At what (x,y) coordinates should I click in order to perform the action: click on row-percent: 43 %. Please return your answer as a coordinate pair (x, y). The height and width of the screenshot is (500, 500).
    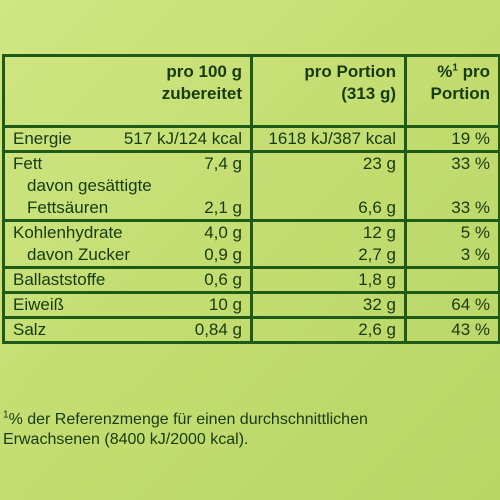
    Looking at the image, I should click on (452, 330).